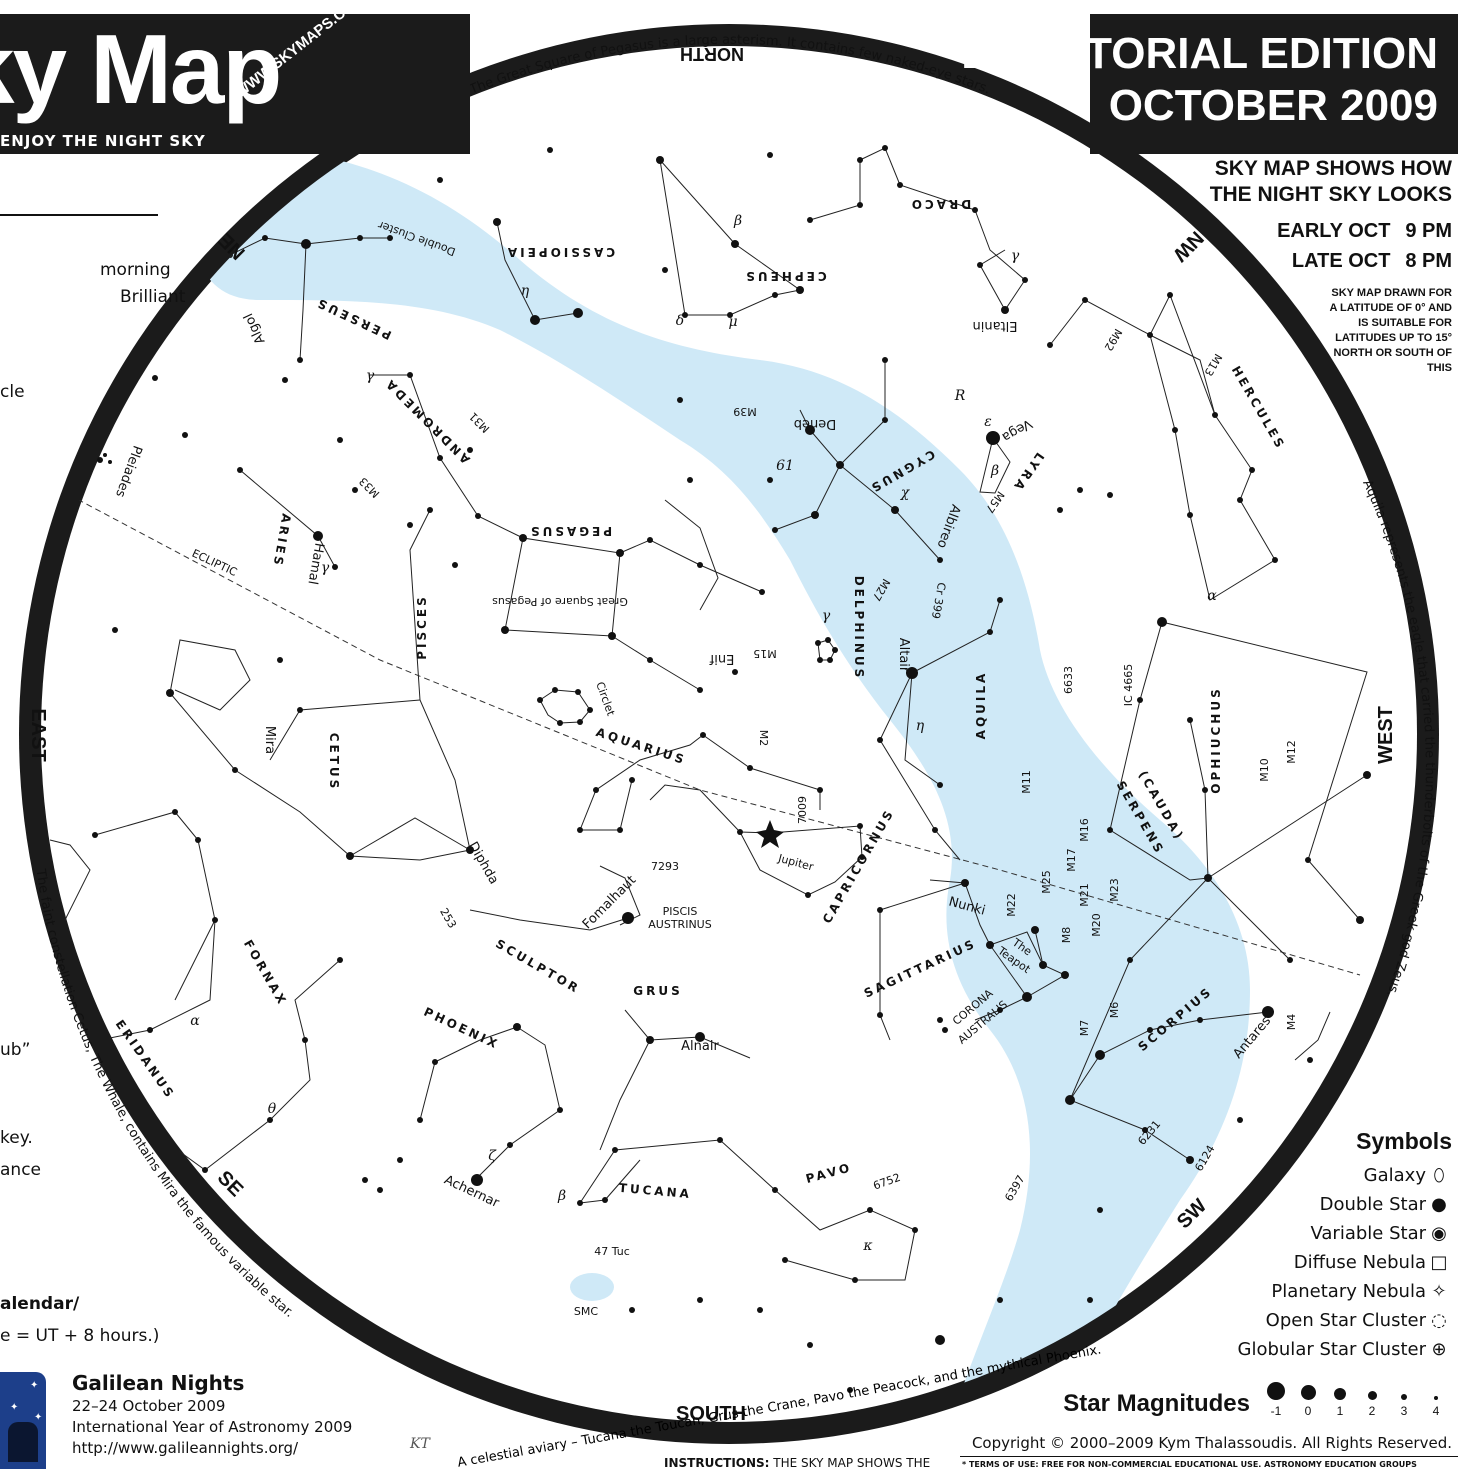 This screenshot has width=1458, height=1470. What do you see at coordinates (560, 601) in the screenshot?
I see `object-label: Great Square of Pegasus` at bounding box center [560, 601].